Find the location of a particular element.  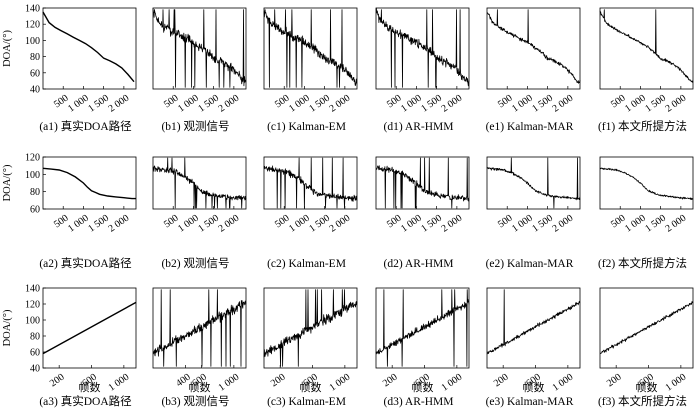

panel-caption: (c2) Kalman-EM is located at coordinates (306, 264).